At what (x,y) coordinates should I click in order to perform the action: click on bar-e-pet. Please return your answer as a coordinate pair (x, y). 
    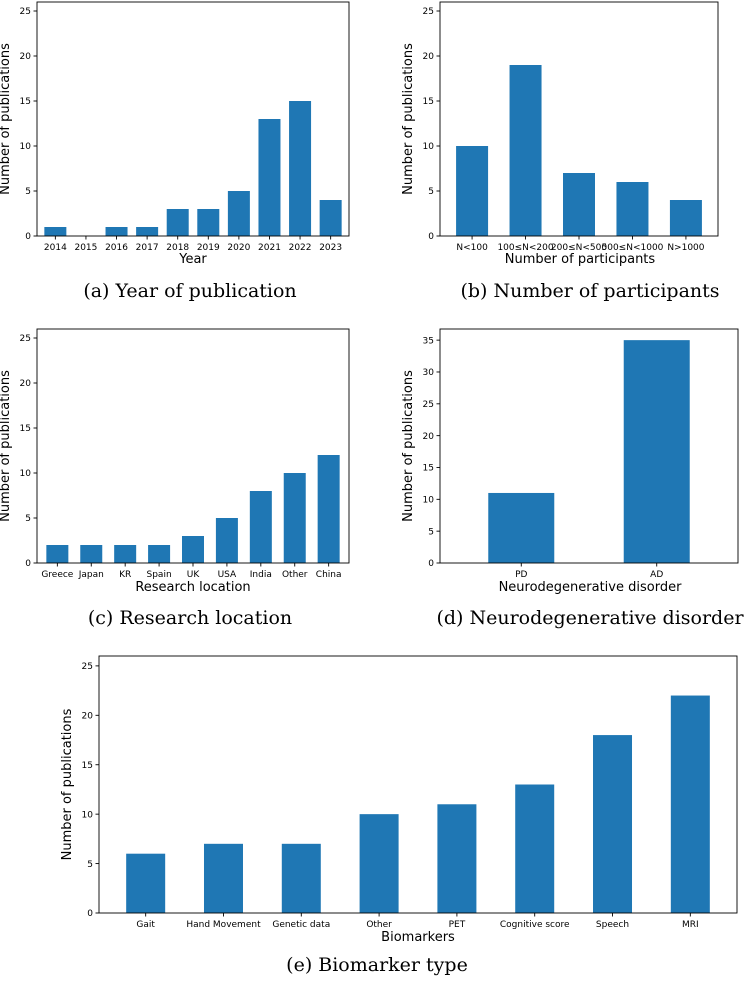
    Looking at the image, I should click on (457, 858).